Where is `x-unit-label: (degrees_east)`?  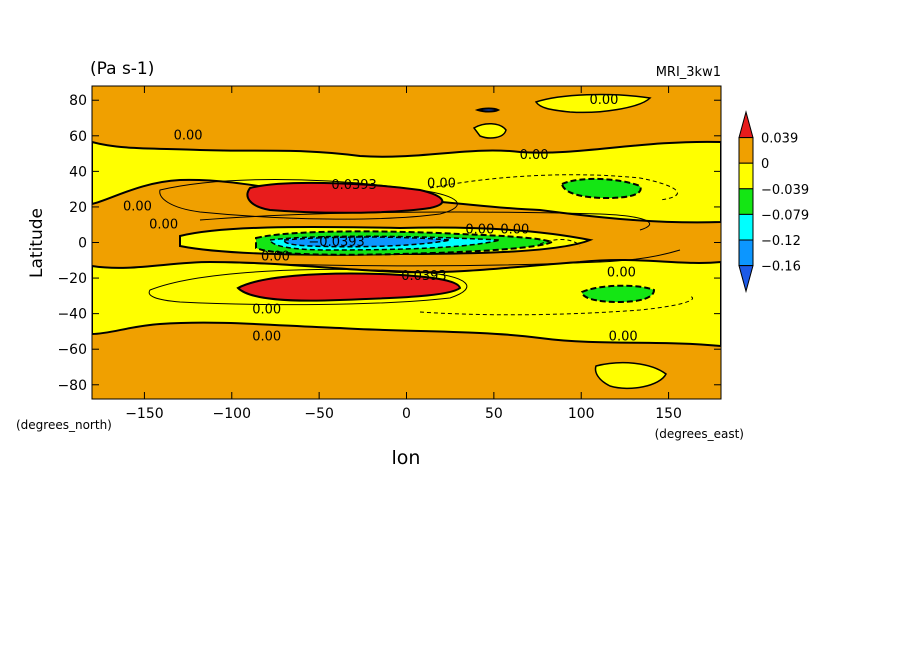
x-unit-label: (degrees_east) is located at coordinates (699, 434).